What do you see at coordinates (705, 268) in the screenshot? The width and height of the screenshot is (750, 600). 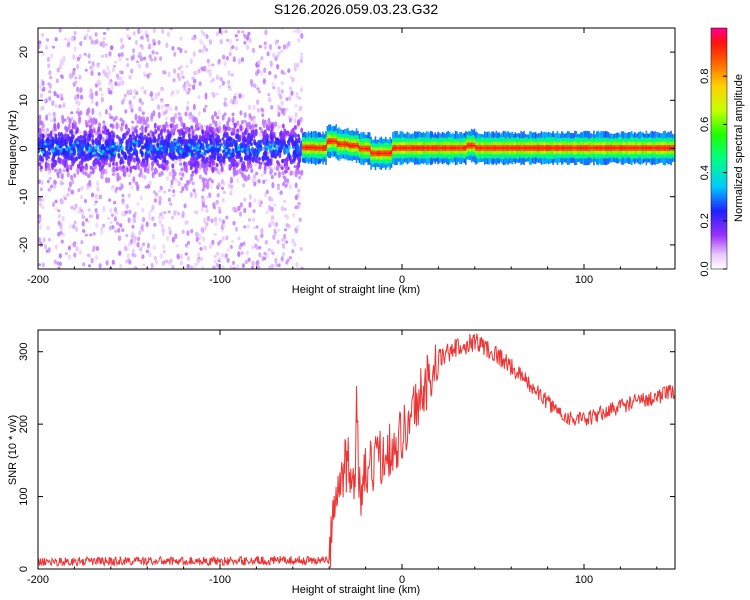 I see `colorbar-tick-label: 0.0` at bounding box center [705, 268].